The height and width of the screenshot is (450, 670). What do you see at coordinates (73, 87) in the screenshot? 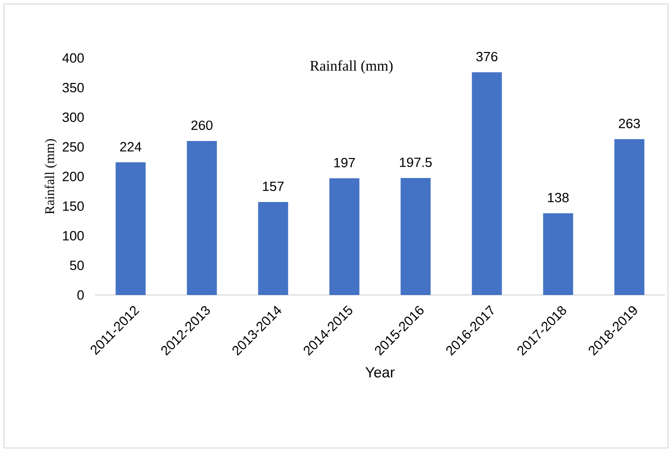
I see `y-tick-label: 350` at bounding box center [73, 87].